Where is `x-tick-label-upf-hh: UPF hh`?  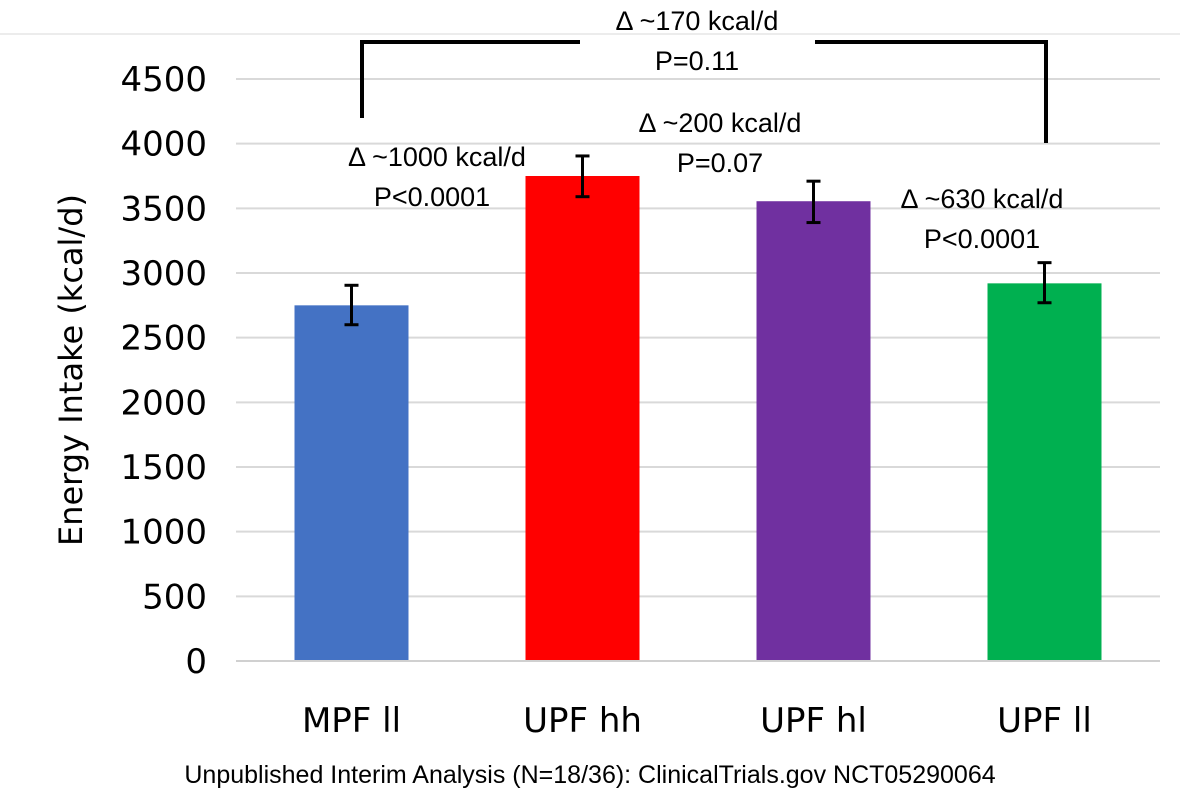 x-tick-label-upf-hh: UPF hh is located at coordinates (582, 721).